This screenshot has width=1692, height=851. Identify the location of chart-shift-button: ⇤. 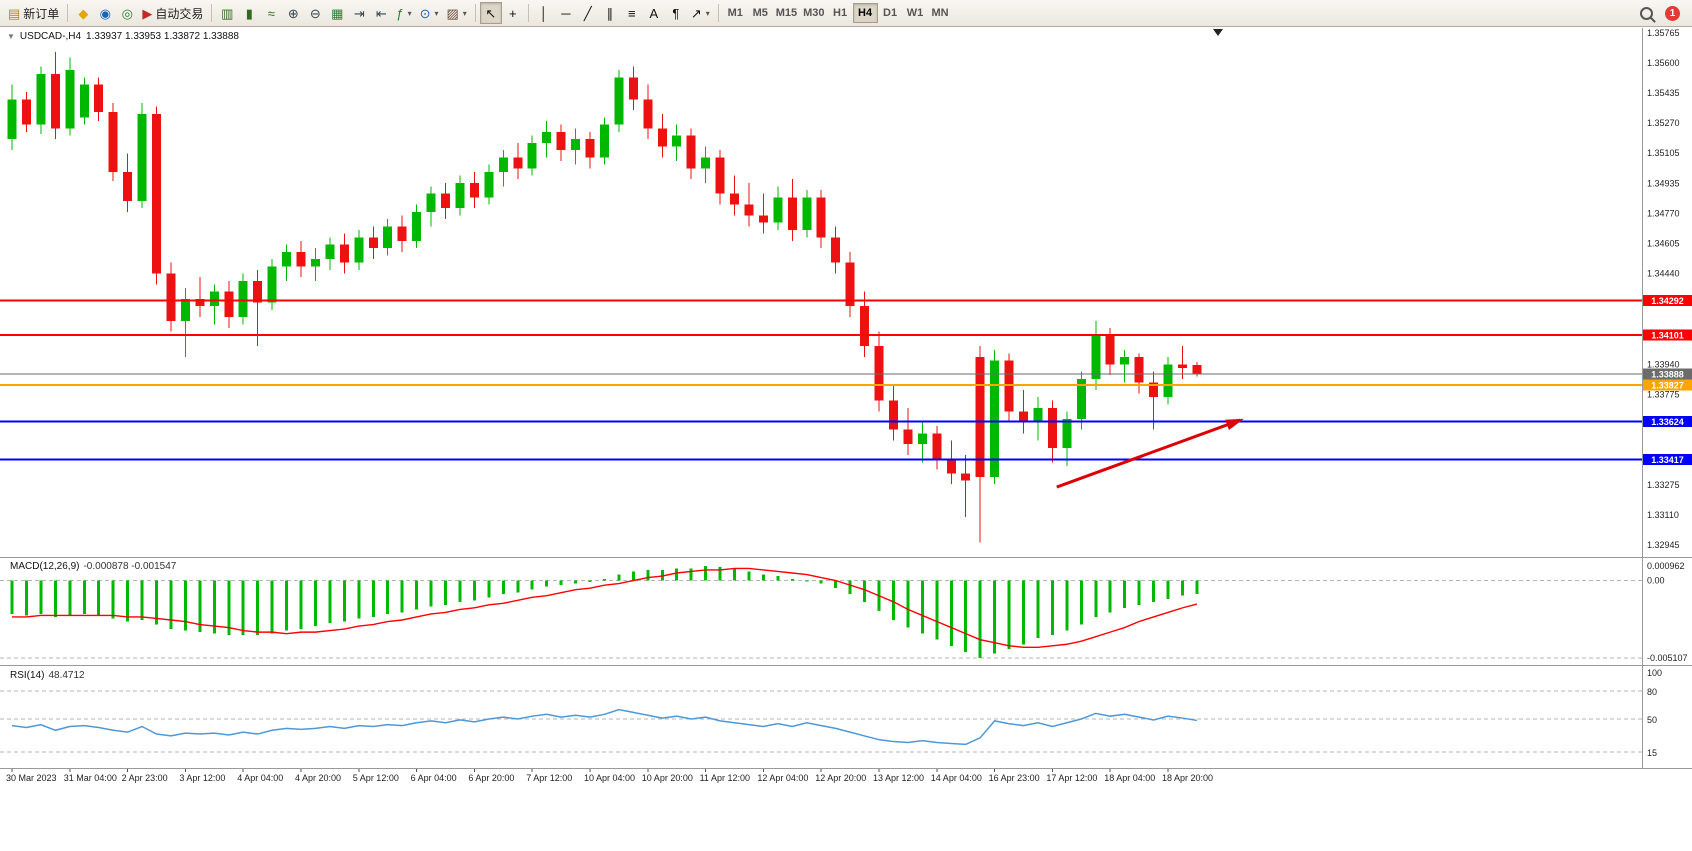
(381, 13).